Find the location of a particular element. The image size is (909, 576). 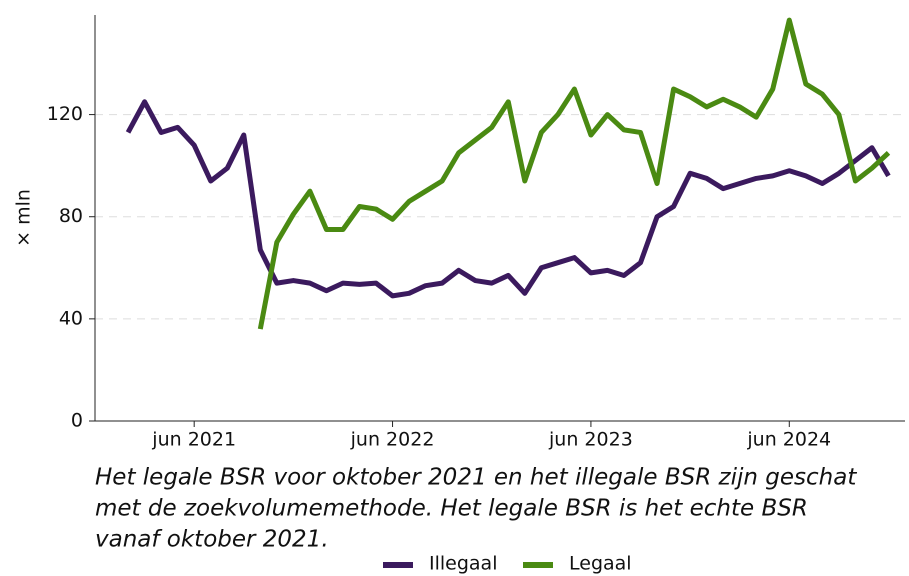

y-tick-label: 80 is located at coordinates (71, 216).